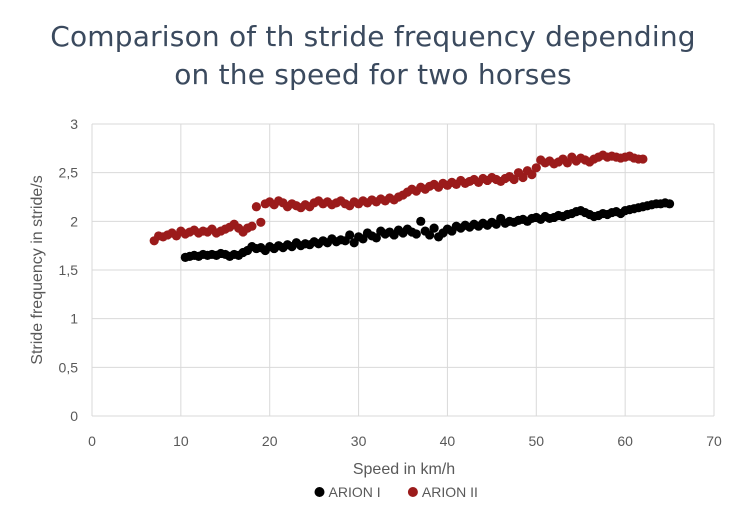  Describe the element at coordinates (37, 269) in the screenshot. I see `y-axis-title: Stride frequency in stride/s` at that location.